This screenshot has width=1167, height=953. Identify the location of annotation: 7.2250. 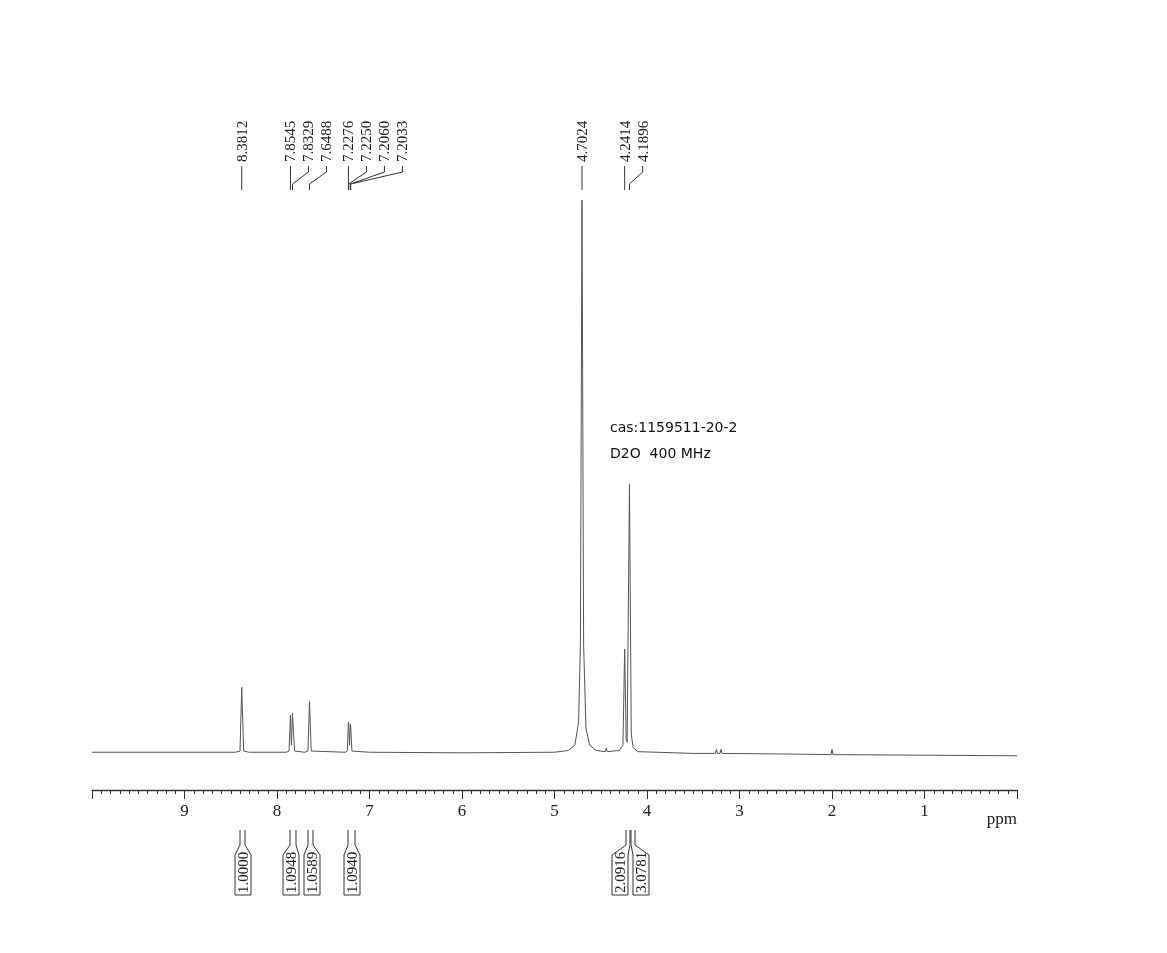
(366, 141).